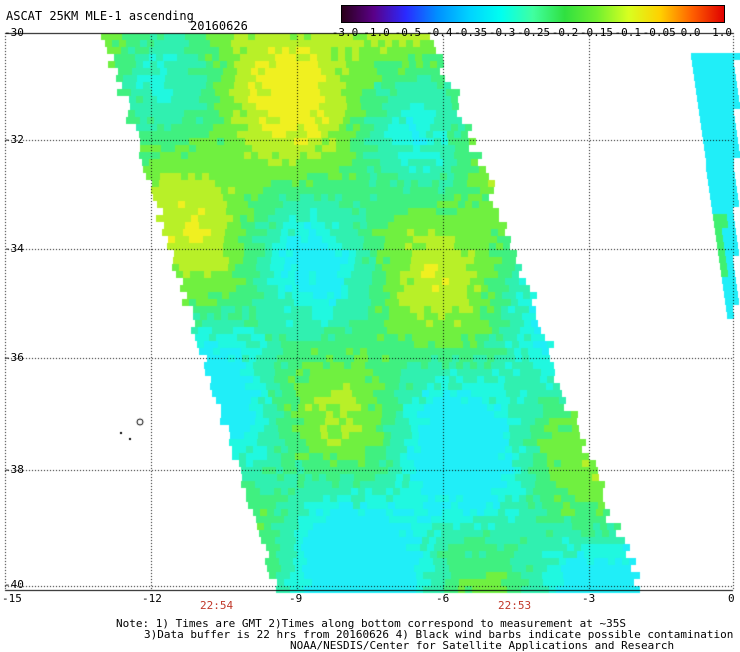 Image resolution: width=740 pixels, height=652 pixels. What do you see at coordinates (14, 469) in the screenshot?
I see `lat-label-38: -38` at bounding box center [14, 469].